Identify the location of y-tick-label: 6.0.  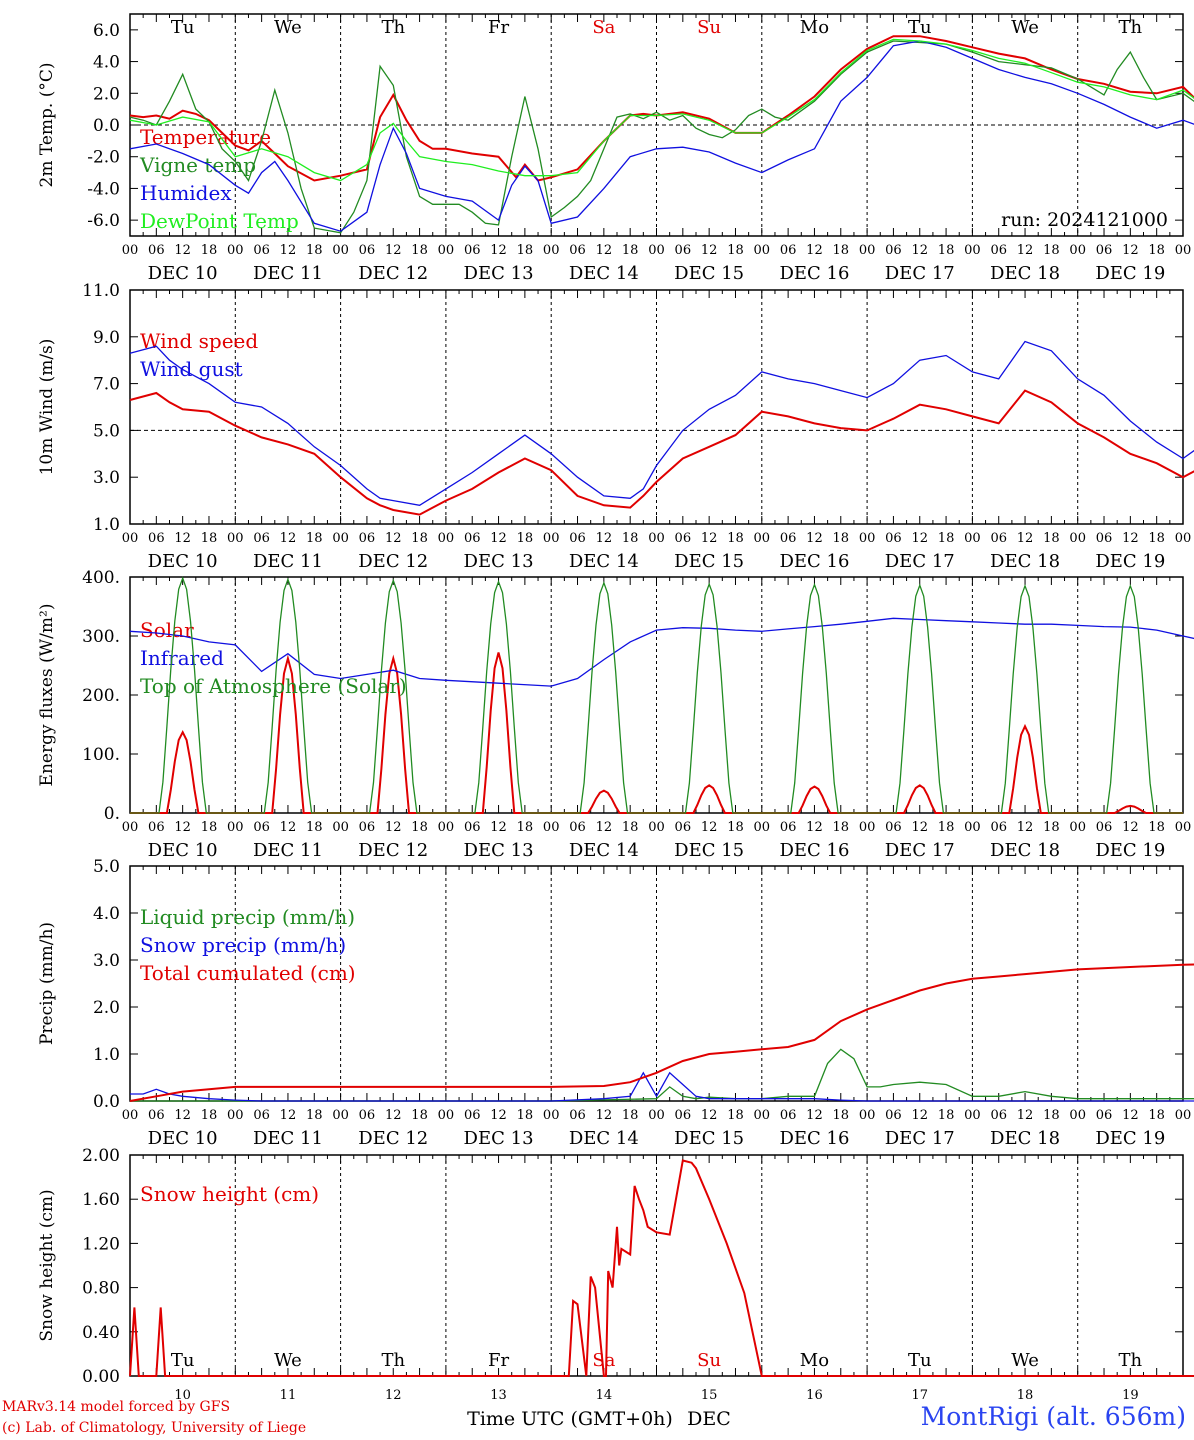
(106, 31).